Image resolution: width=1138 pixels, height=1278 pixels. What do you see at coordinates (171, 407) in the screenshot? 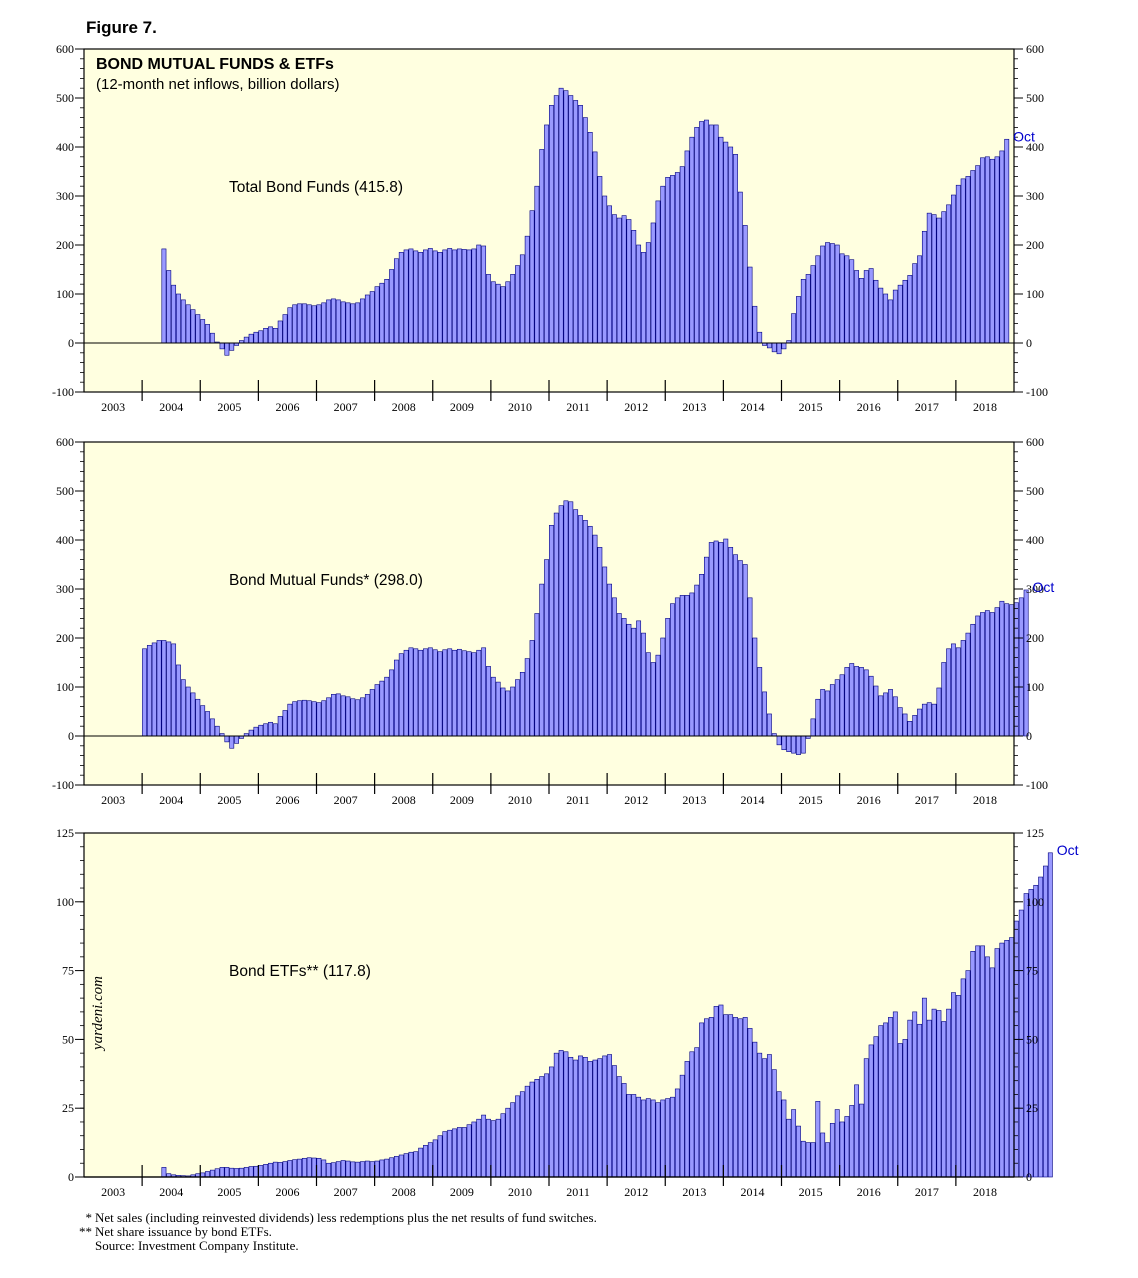
I see `x-tick-label: 2004` at bounding box center [171, 407].